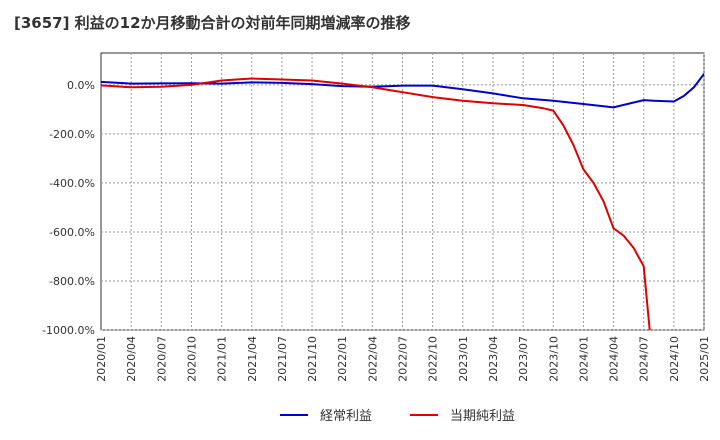  Describe the element at coordinates (72, 134) in the screenshot. I see `y-tick-label: -200.0%` at that location.